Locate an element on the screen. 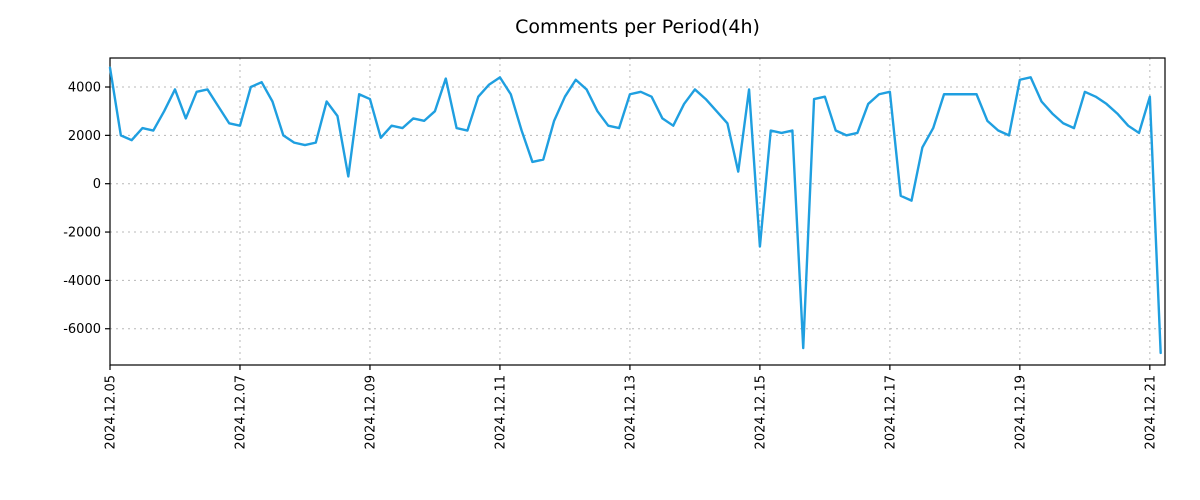  x-tick-label: 2024.12.17 is located at coordinates (890, 412).